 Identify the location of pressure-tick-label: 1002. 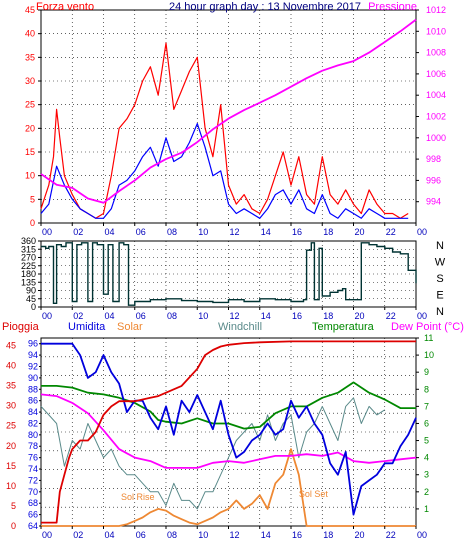
(436, 117).